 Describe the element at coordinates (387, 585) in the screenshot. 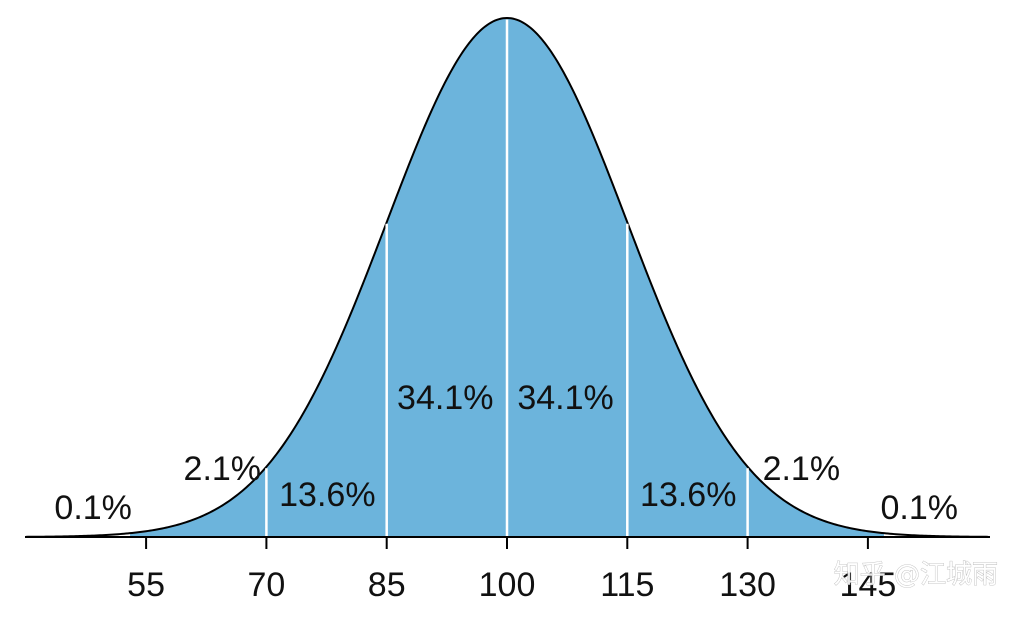

I see `tick-label-85: 85` at that location.